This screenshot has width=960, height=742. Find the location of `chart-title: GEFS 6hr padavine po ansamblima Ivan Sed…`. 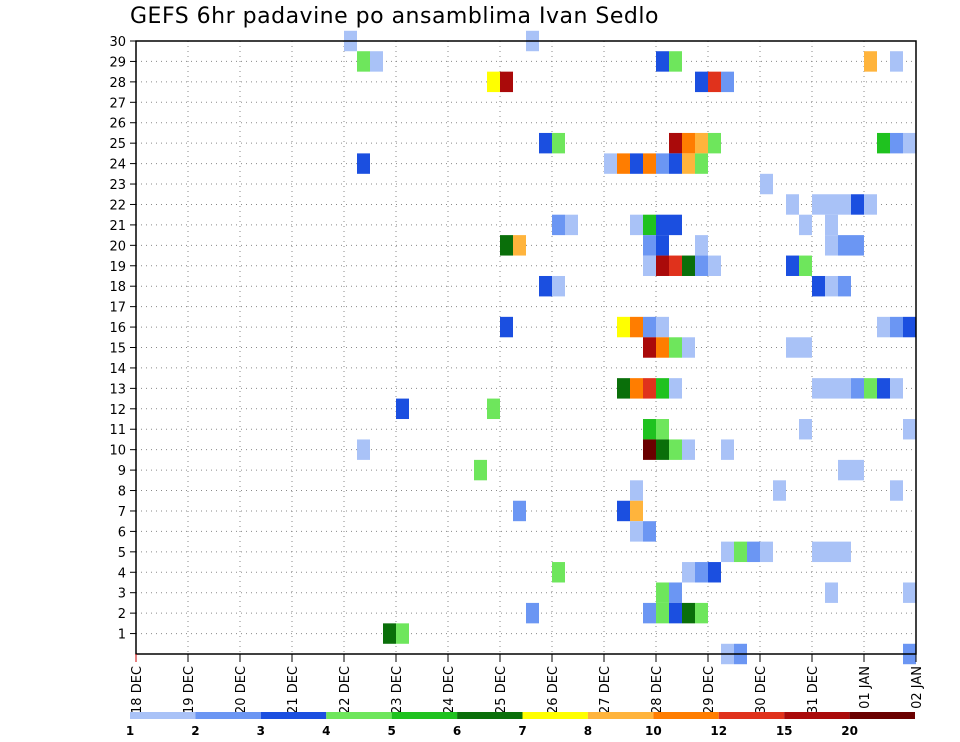

chart-title: GEFS 6hr padavine po ansamblima Ivan Sed… is located at coordinates (394, 16).